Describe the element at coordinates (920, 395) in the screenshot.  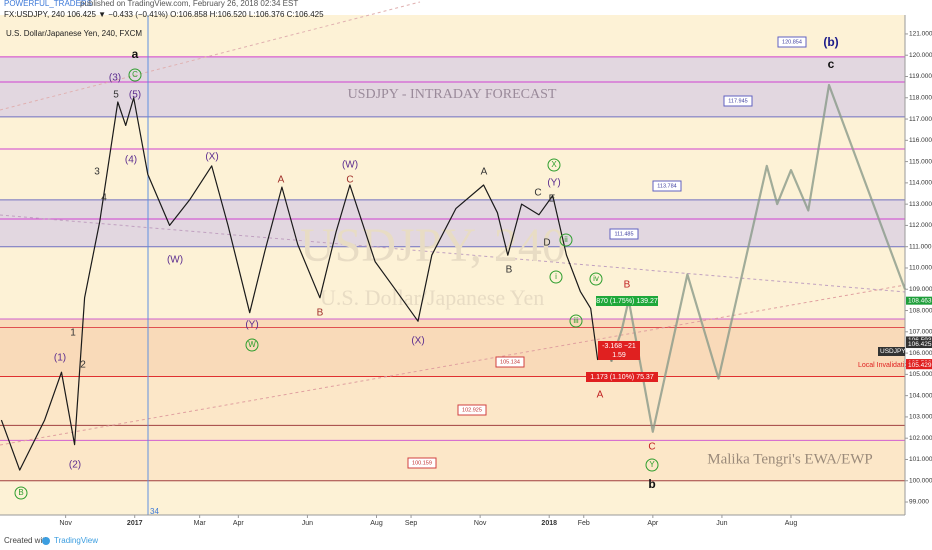
I see `y-tick-label: 104.000` at that location.